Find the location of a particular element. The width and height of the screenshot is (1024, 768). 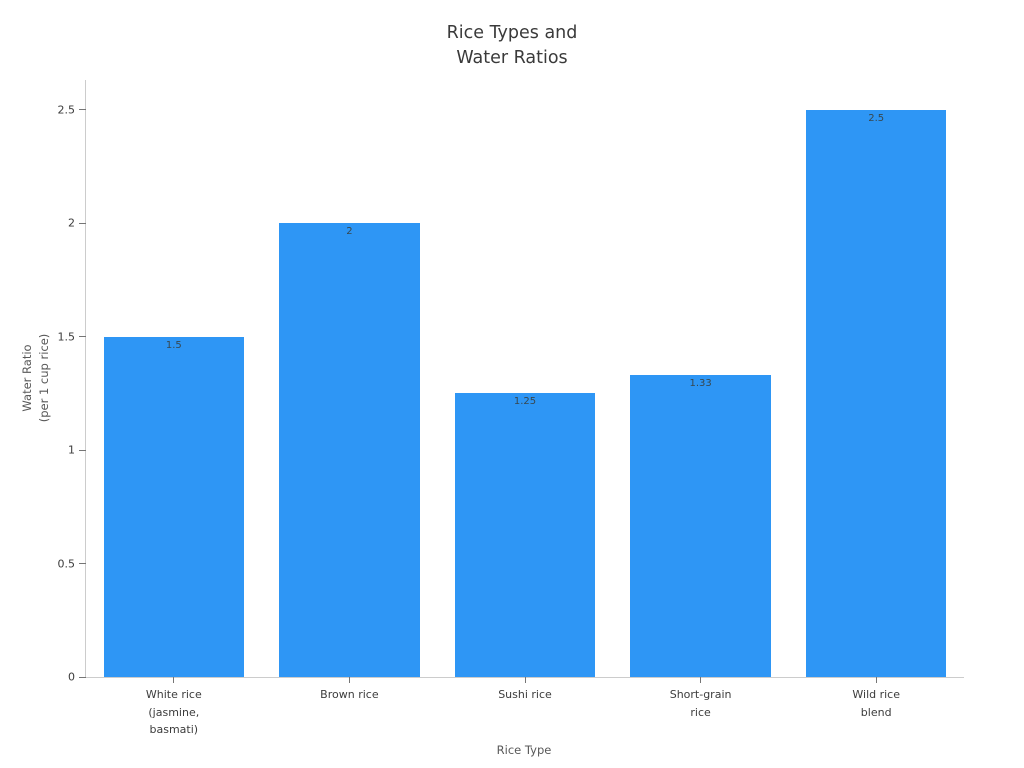

y-tick-label-0: 0 is located at coordinates (71, 677).